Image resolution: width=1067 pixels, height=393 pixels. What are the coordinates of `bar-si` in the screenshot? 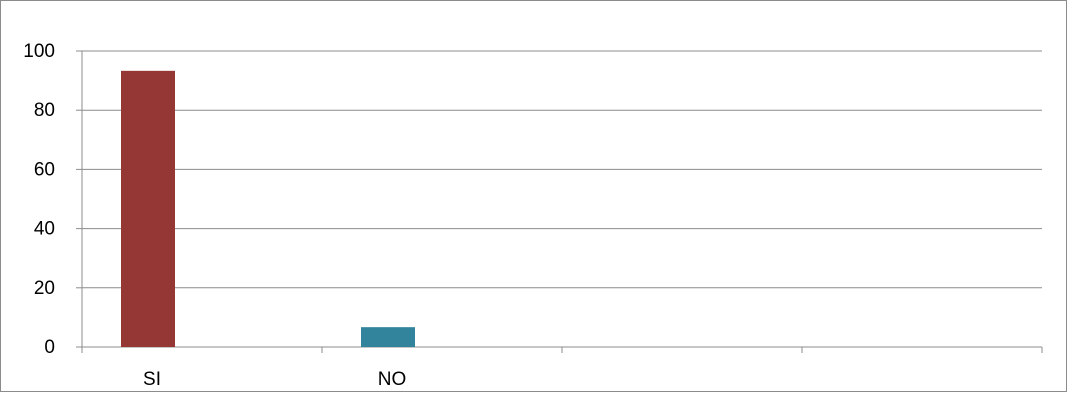 It's located at (148, 208).